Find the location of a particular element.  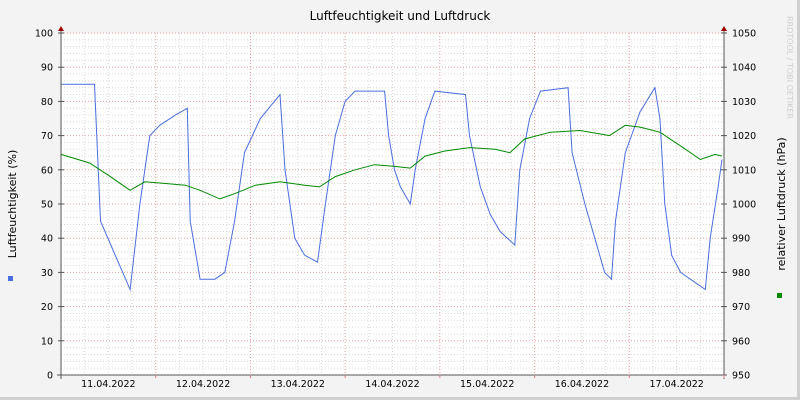

y-tick-label-left: 30 is located at coordinates (47, 273).